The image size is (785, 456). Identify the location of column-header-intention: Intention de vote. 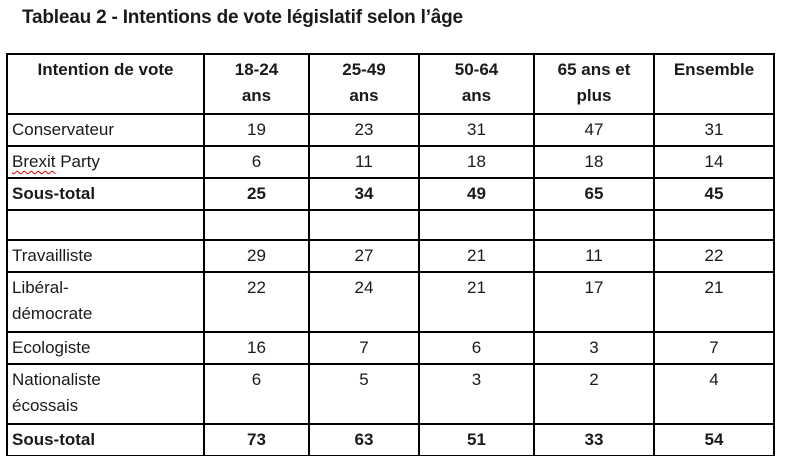
(105, 84).